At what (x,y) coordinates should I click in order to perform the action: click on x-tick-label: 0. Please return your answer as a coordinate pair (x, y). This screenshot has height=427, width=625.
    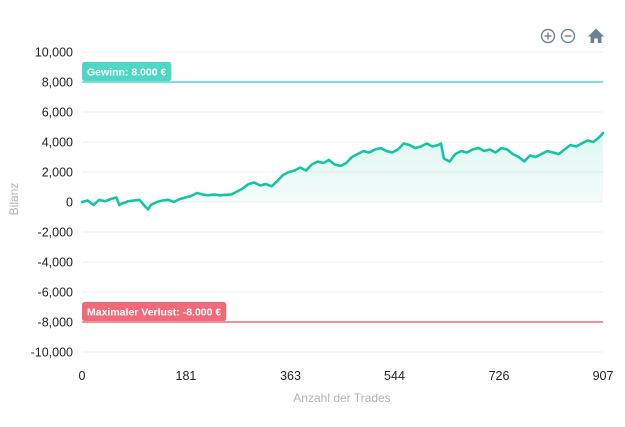
    Looking at the image, I should click on (82, 376).